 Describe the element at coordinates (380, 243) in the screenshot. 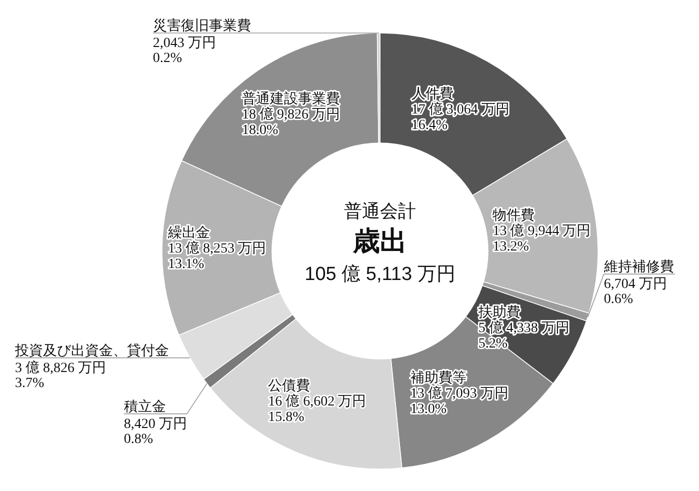

I see `centre: 普通会計 歳出 105 億 5,113 万円` at that location.